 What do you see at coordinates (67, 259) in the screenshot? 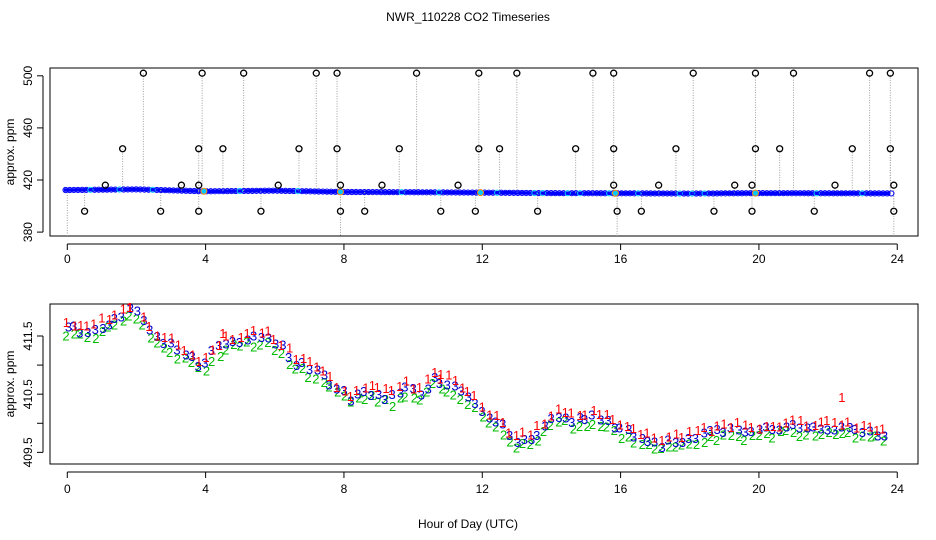
I see `top-x-tick-label: 0` at bounding box center [67, 259].